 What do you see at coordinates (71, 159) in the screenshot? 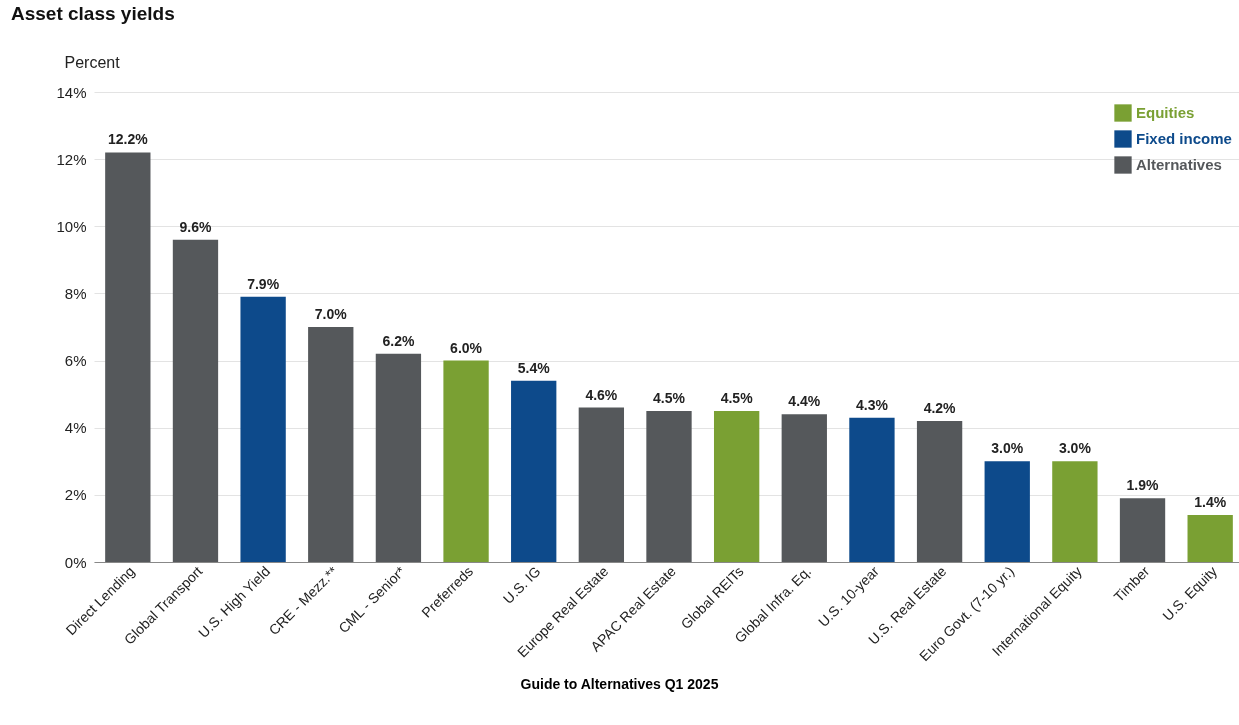
I see `y-tick-label: 12%` at bounding box center [71, 159].